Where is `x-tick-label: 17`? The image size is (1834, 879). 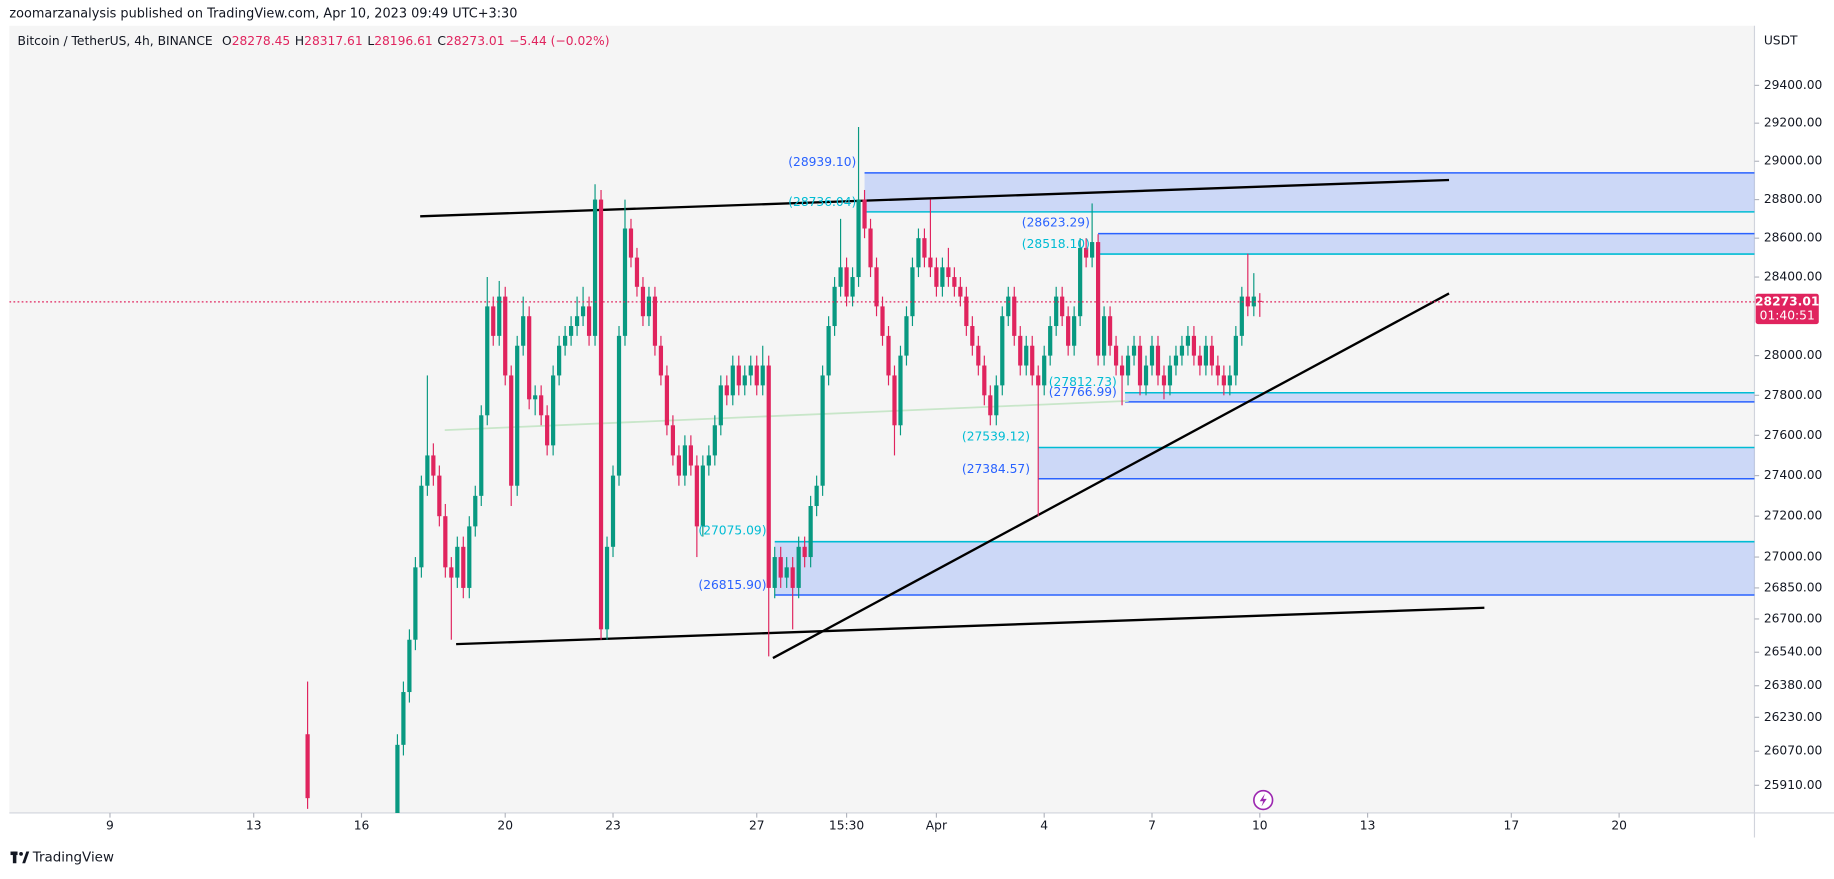 x-tick-label: 17 is located at coordinates (1512, 825).